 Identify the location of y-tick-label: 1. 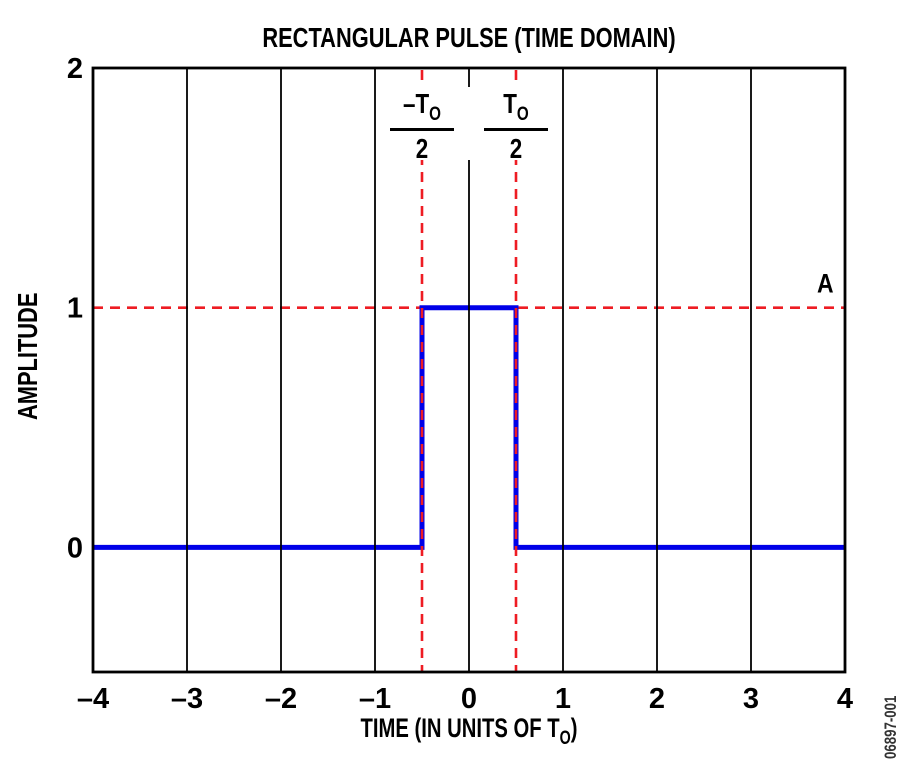
(75, 309).